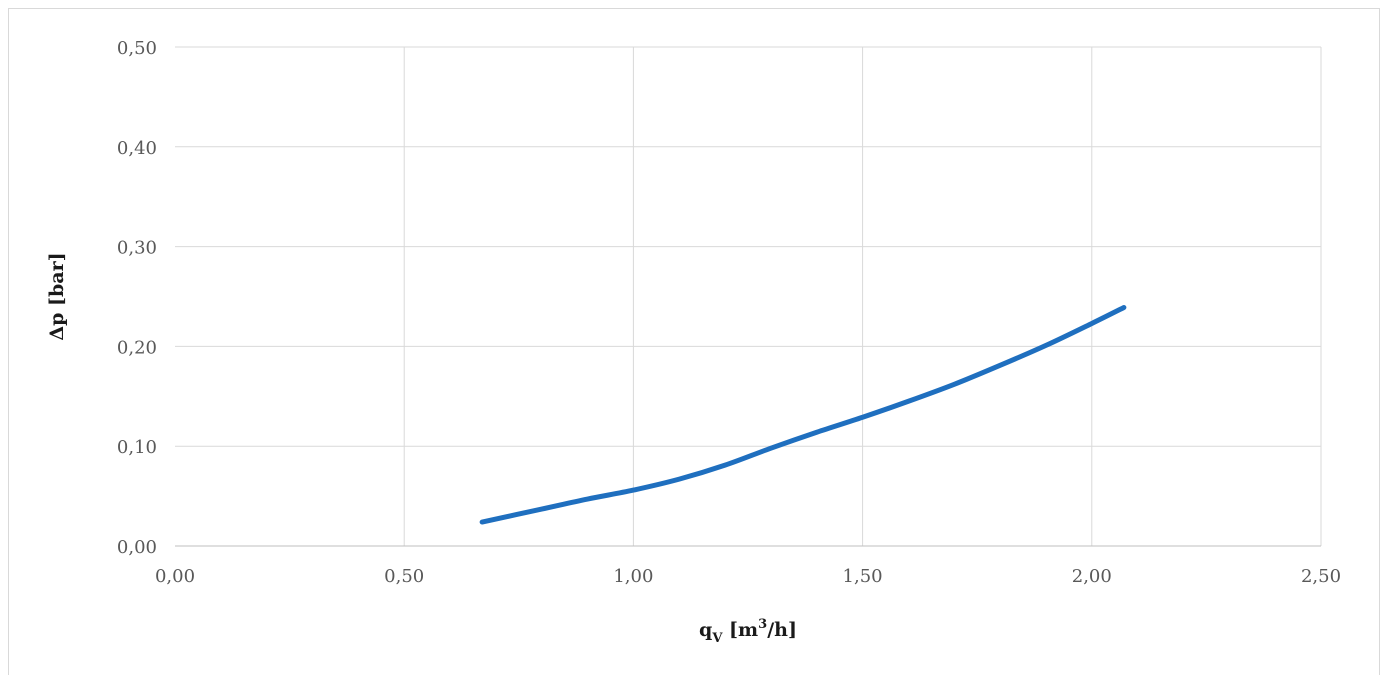 This screenshot has width=1389, height=676. I want to click on y-tick-label-1: 0,10, so click(137, 447).